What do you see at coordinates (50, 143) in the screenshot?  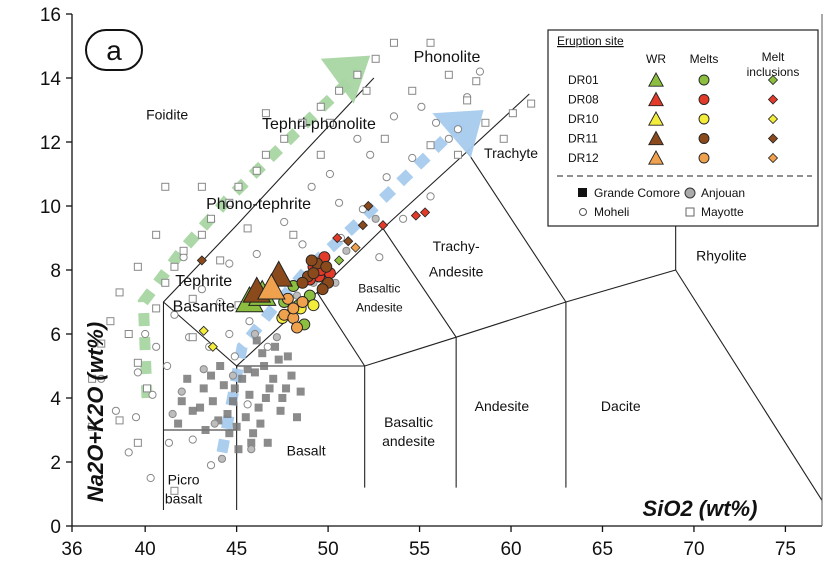 I see `y-tick-label-12: 12` at bounding box center [50, 143].